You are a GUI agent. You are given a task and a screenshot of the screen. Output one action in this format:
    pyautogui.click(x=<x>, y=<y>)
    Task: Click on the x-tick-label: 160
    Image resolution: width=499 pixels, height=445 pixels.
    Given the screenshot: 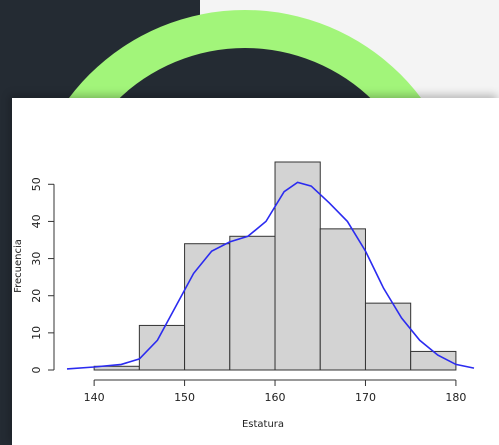 What is the action you would take?
    pyautogui.click(x=275, y=397)
    